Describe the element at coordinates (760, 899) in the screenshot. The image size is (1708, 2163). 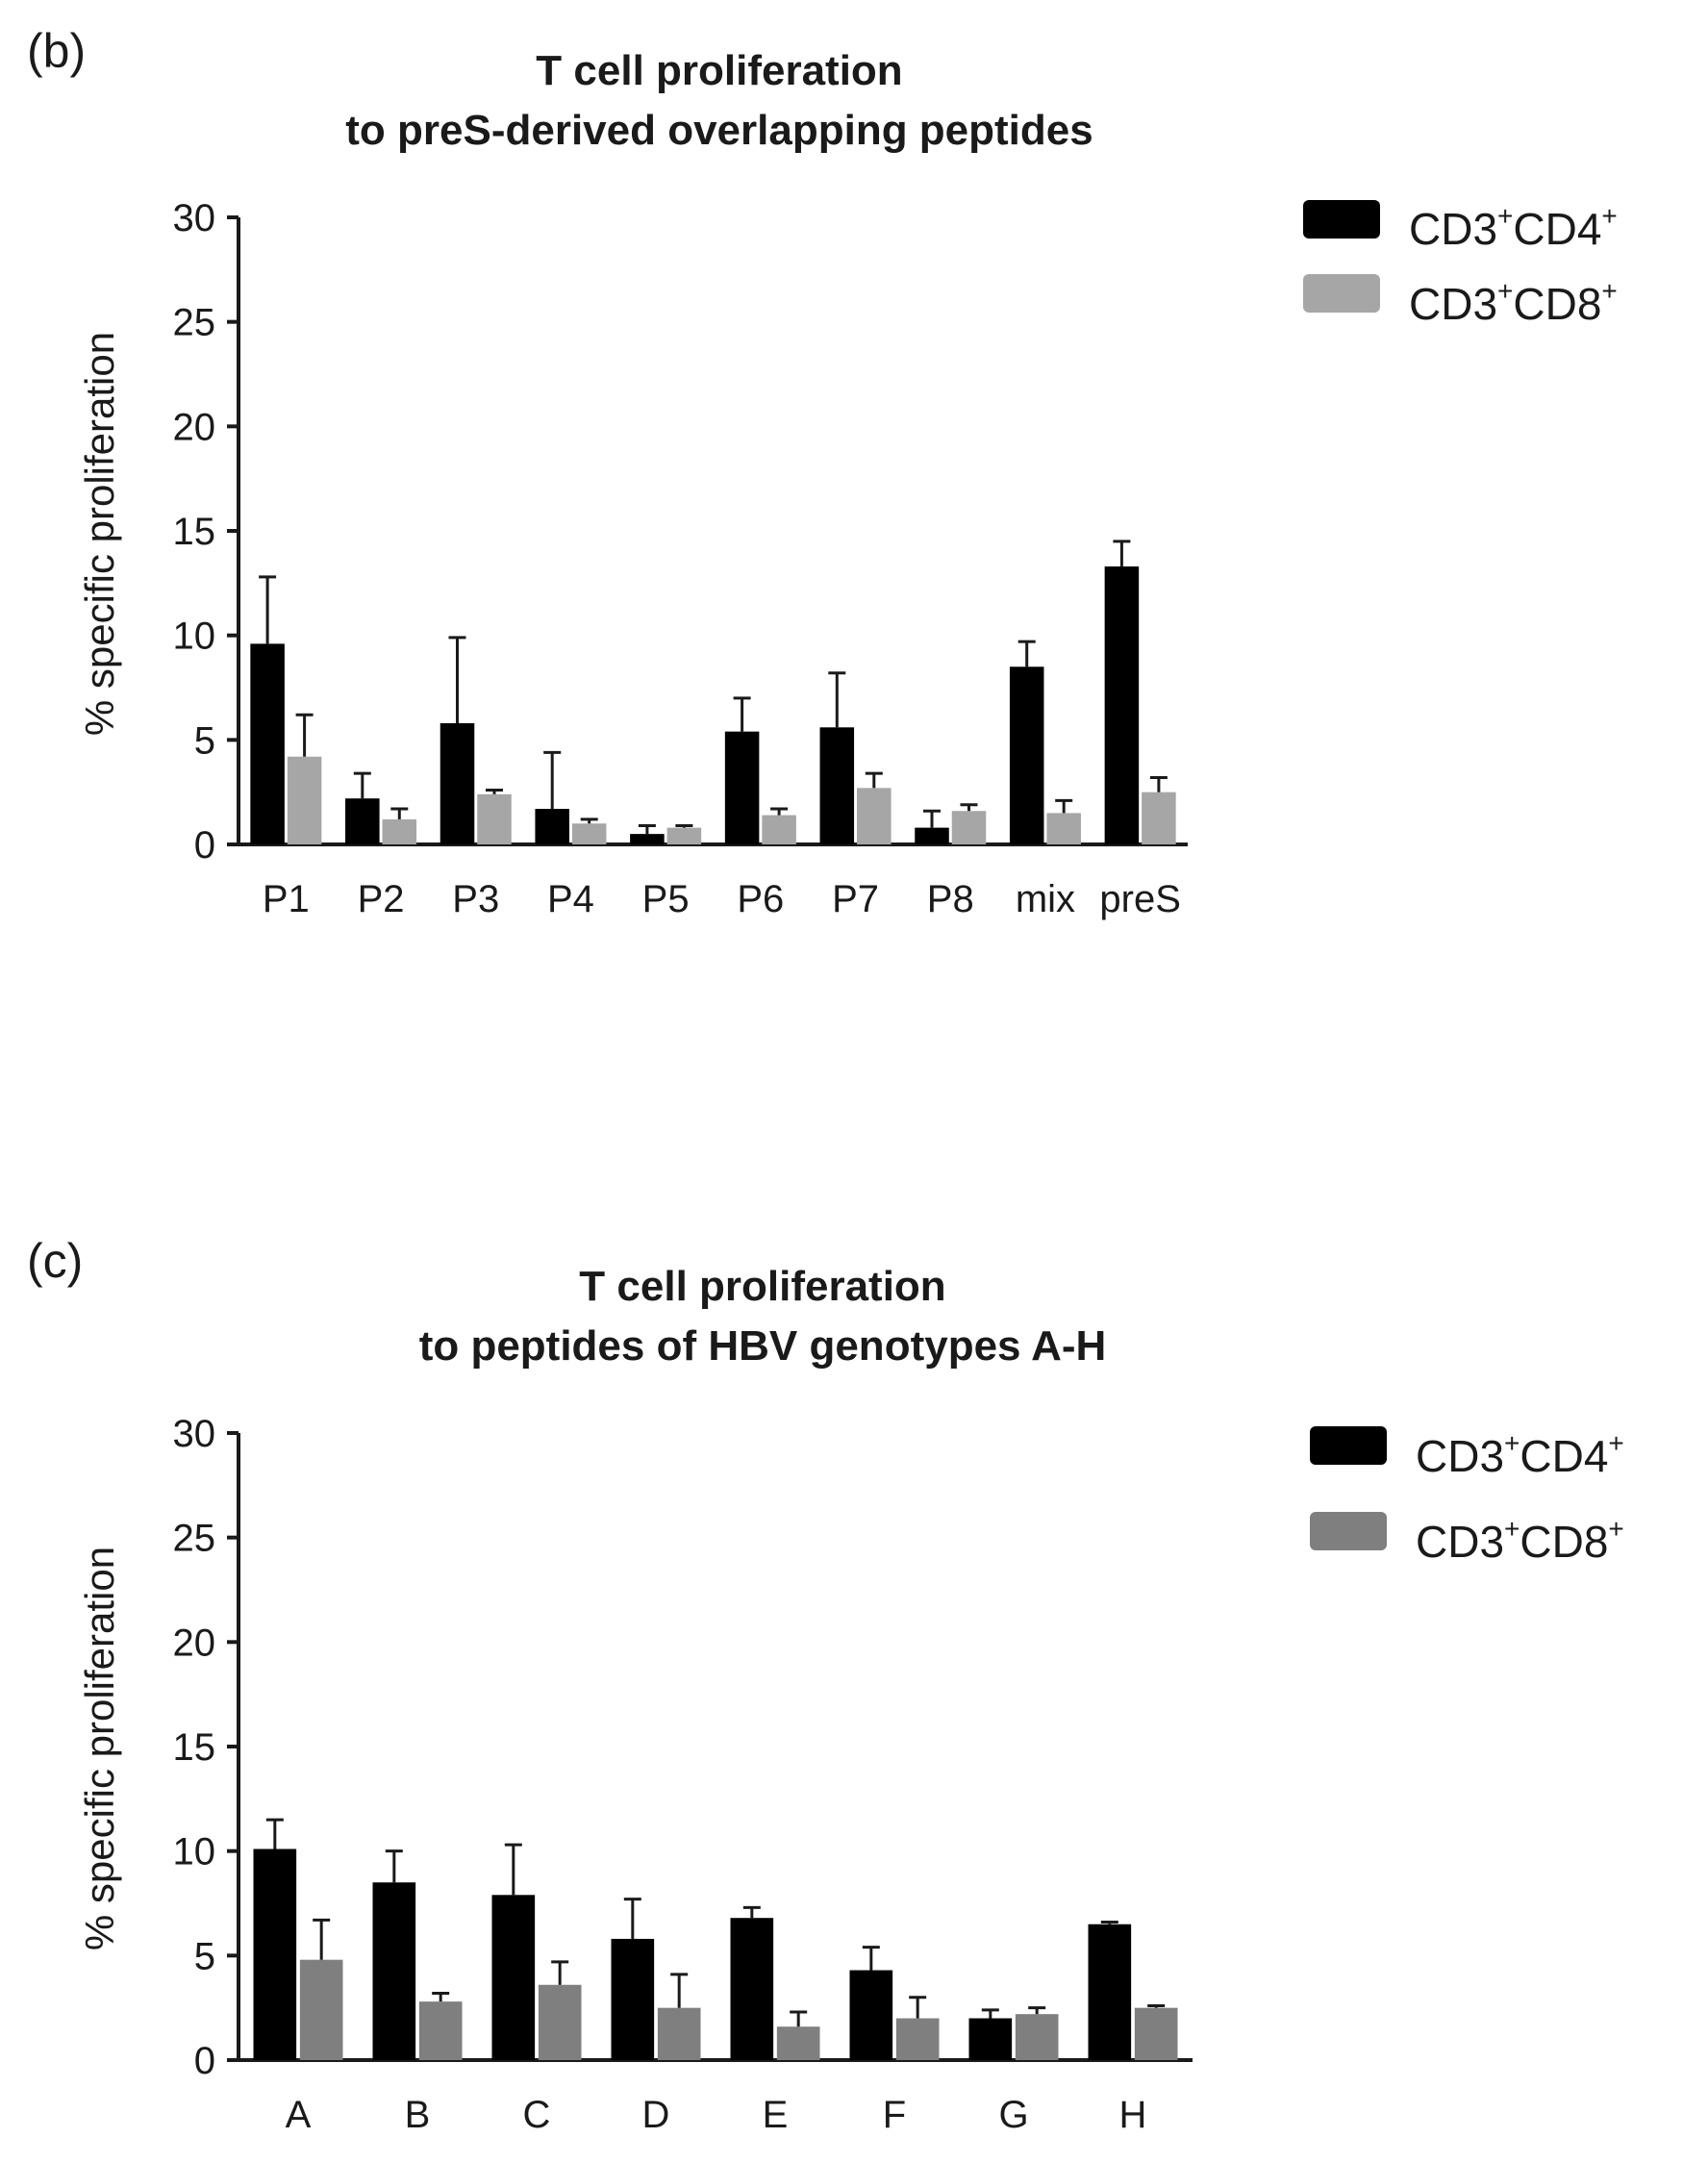
I see `x-tick-label: P6` at that location.